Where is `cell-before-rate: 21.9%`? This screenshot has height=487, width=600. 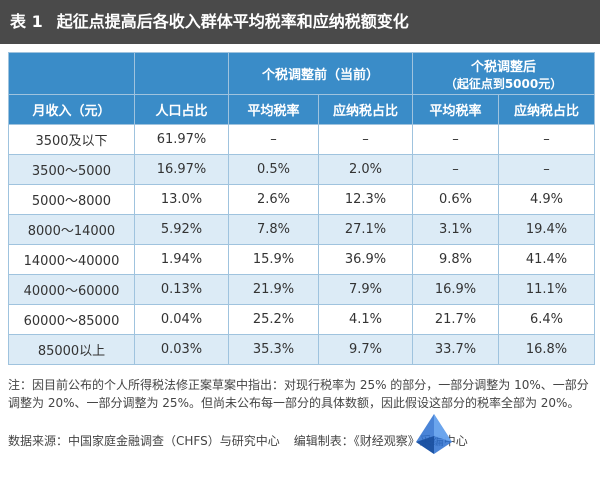 cell-before-rate: 21.9% is located at coordinates (273, 289).